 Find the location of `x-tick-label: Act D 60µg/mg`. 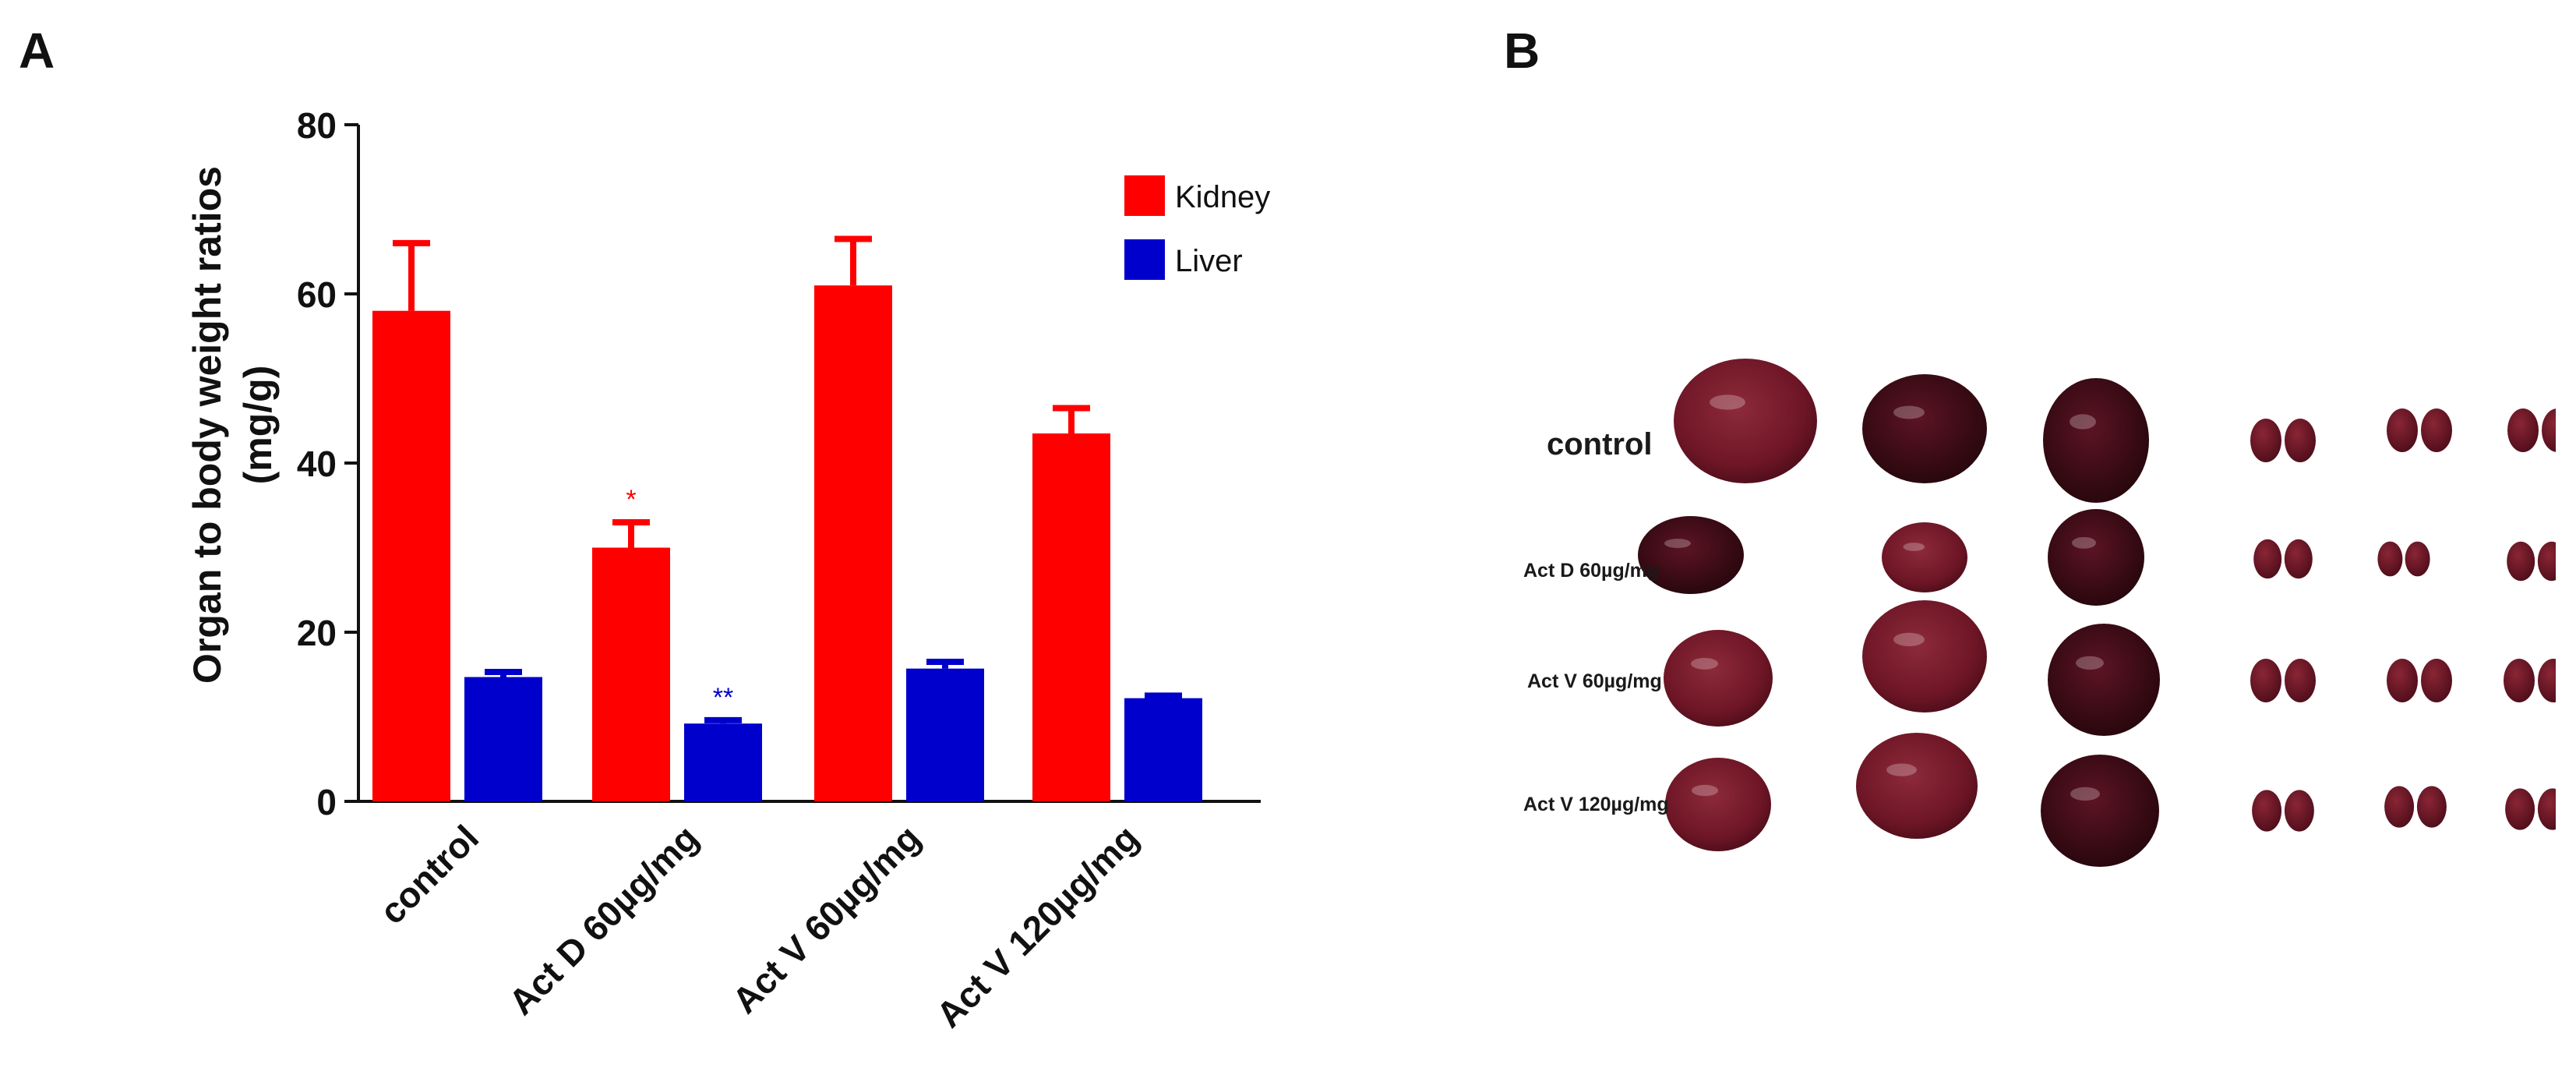

x-tick-label: Act D 60µg/mg is located at coordinates (603, 919).